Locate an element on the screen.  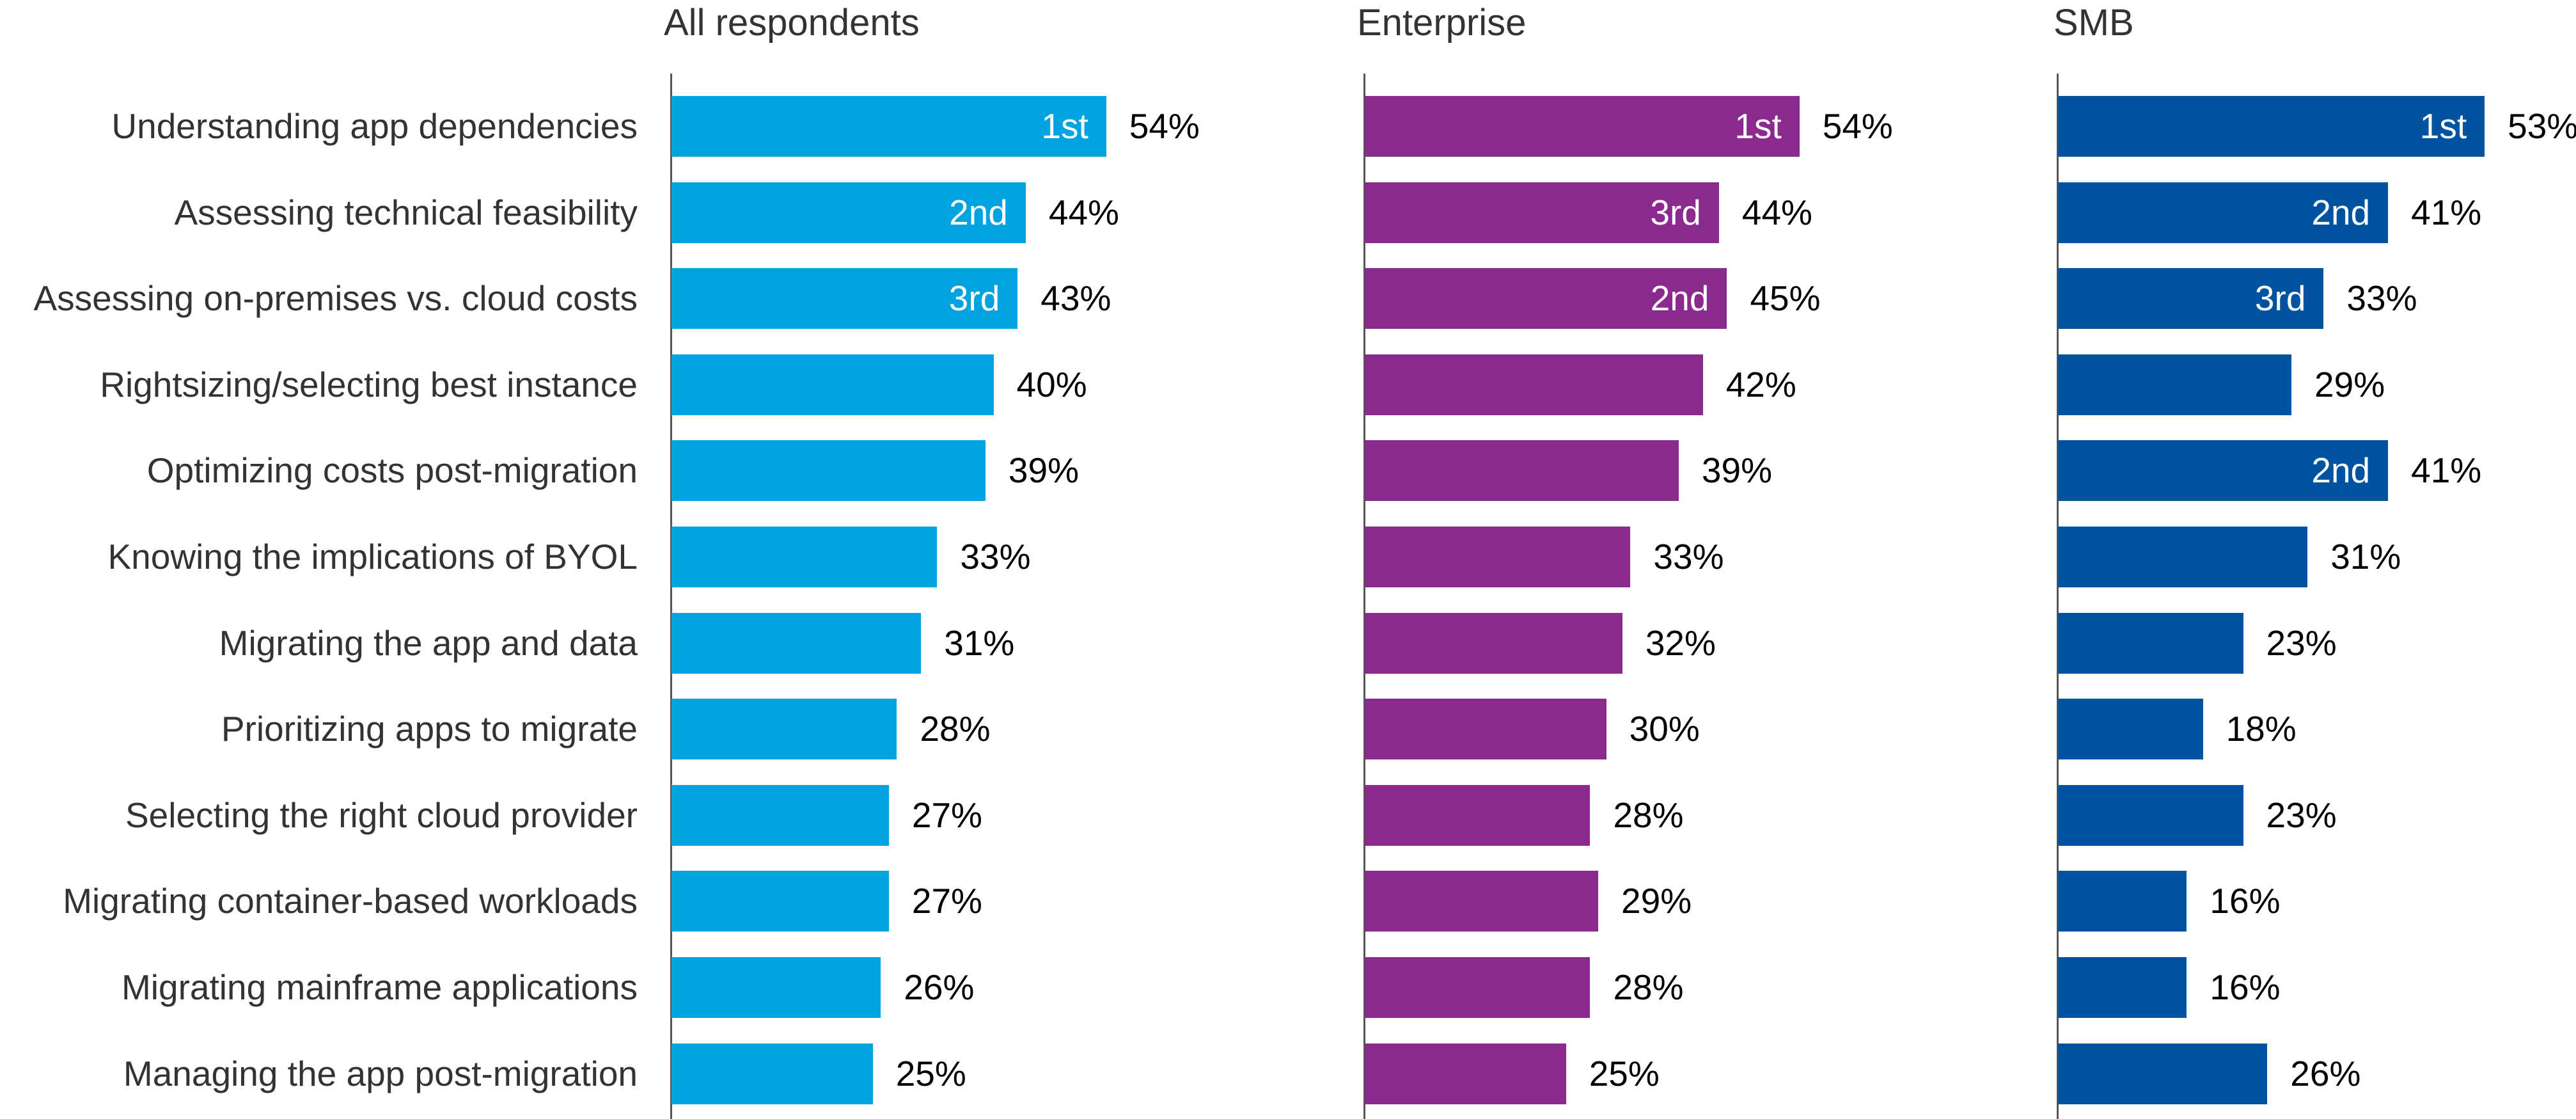
value-label: 30% is located at coordinates (1664, 729).